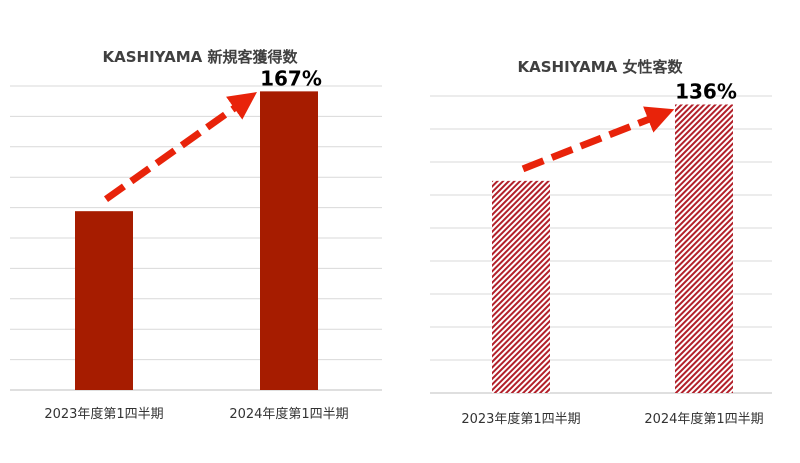 This screenshot has width=800, height=463. I want to click on data-label: 136%, so click(706, 91).